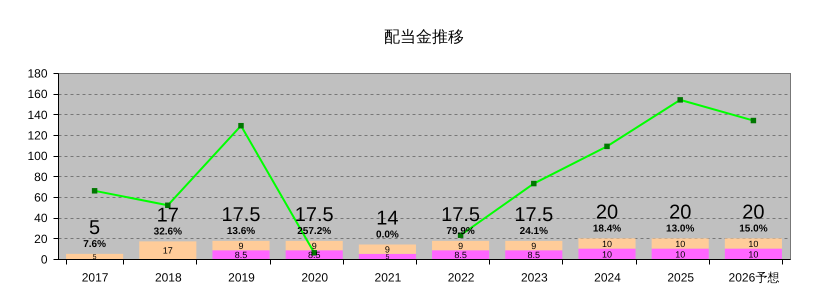 This screenshot has height=304, width=818. Describe the element at coordinates (314, 277) in the screenshot. I see `x-tick-label: 2020` at that location.